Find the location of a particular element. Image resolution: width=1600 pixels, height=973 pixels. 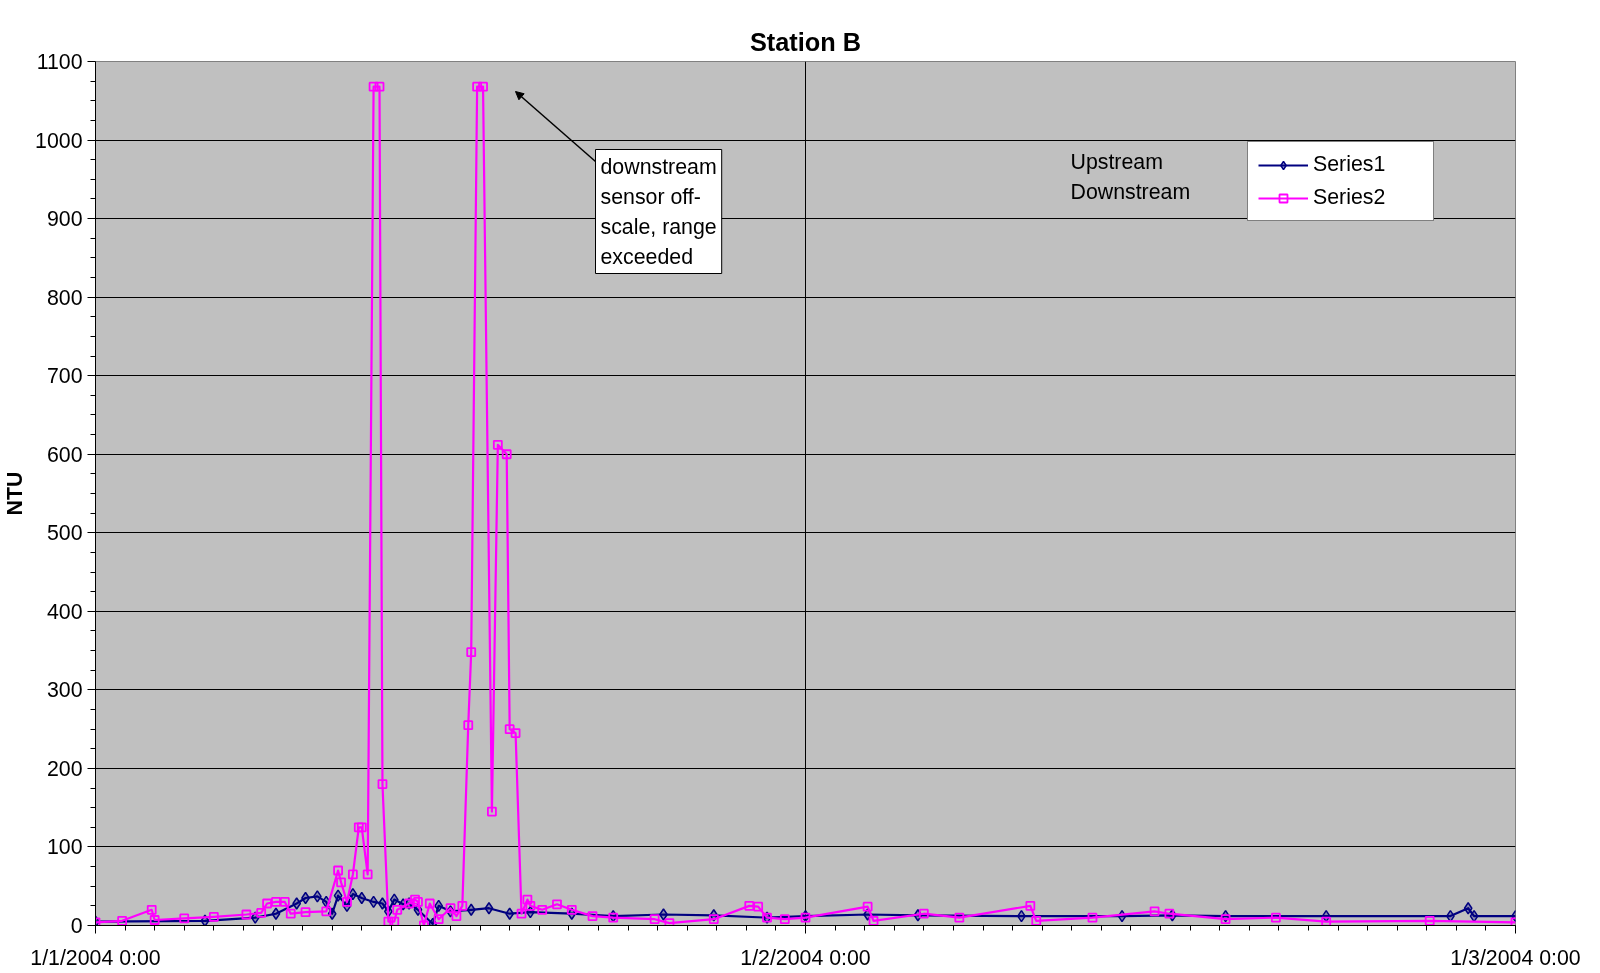

x-tick-label: 1/1/2004 0:00 is located at coordinates (95, 957).